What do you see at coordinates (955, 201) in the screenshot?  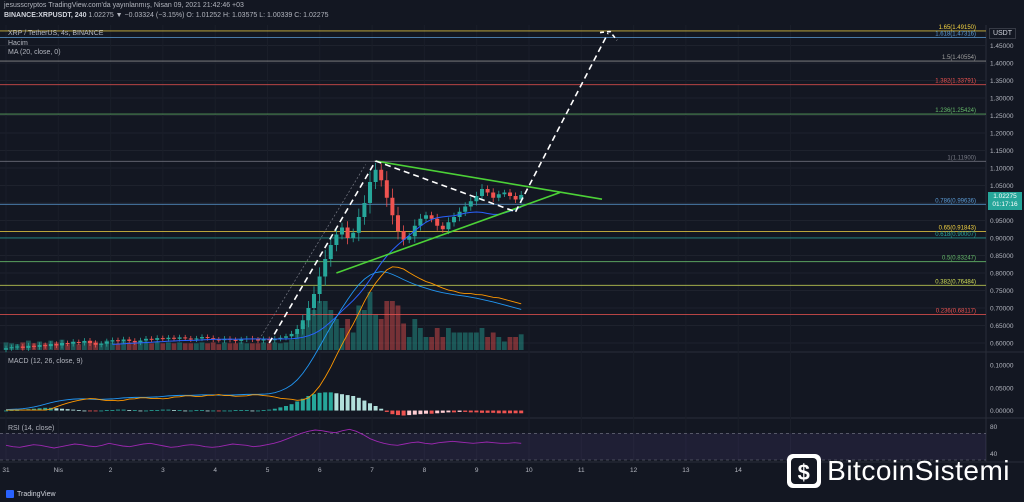 I see `fib-label: 0.786(0.99636)` at bounding box center [955, 201].